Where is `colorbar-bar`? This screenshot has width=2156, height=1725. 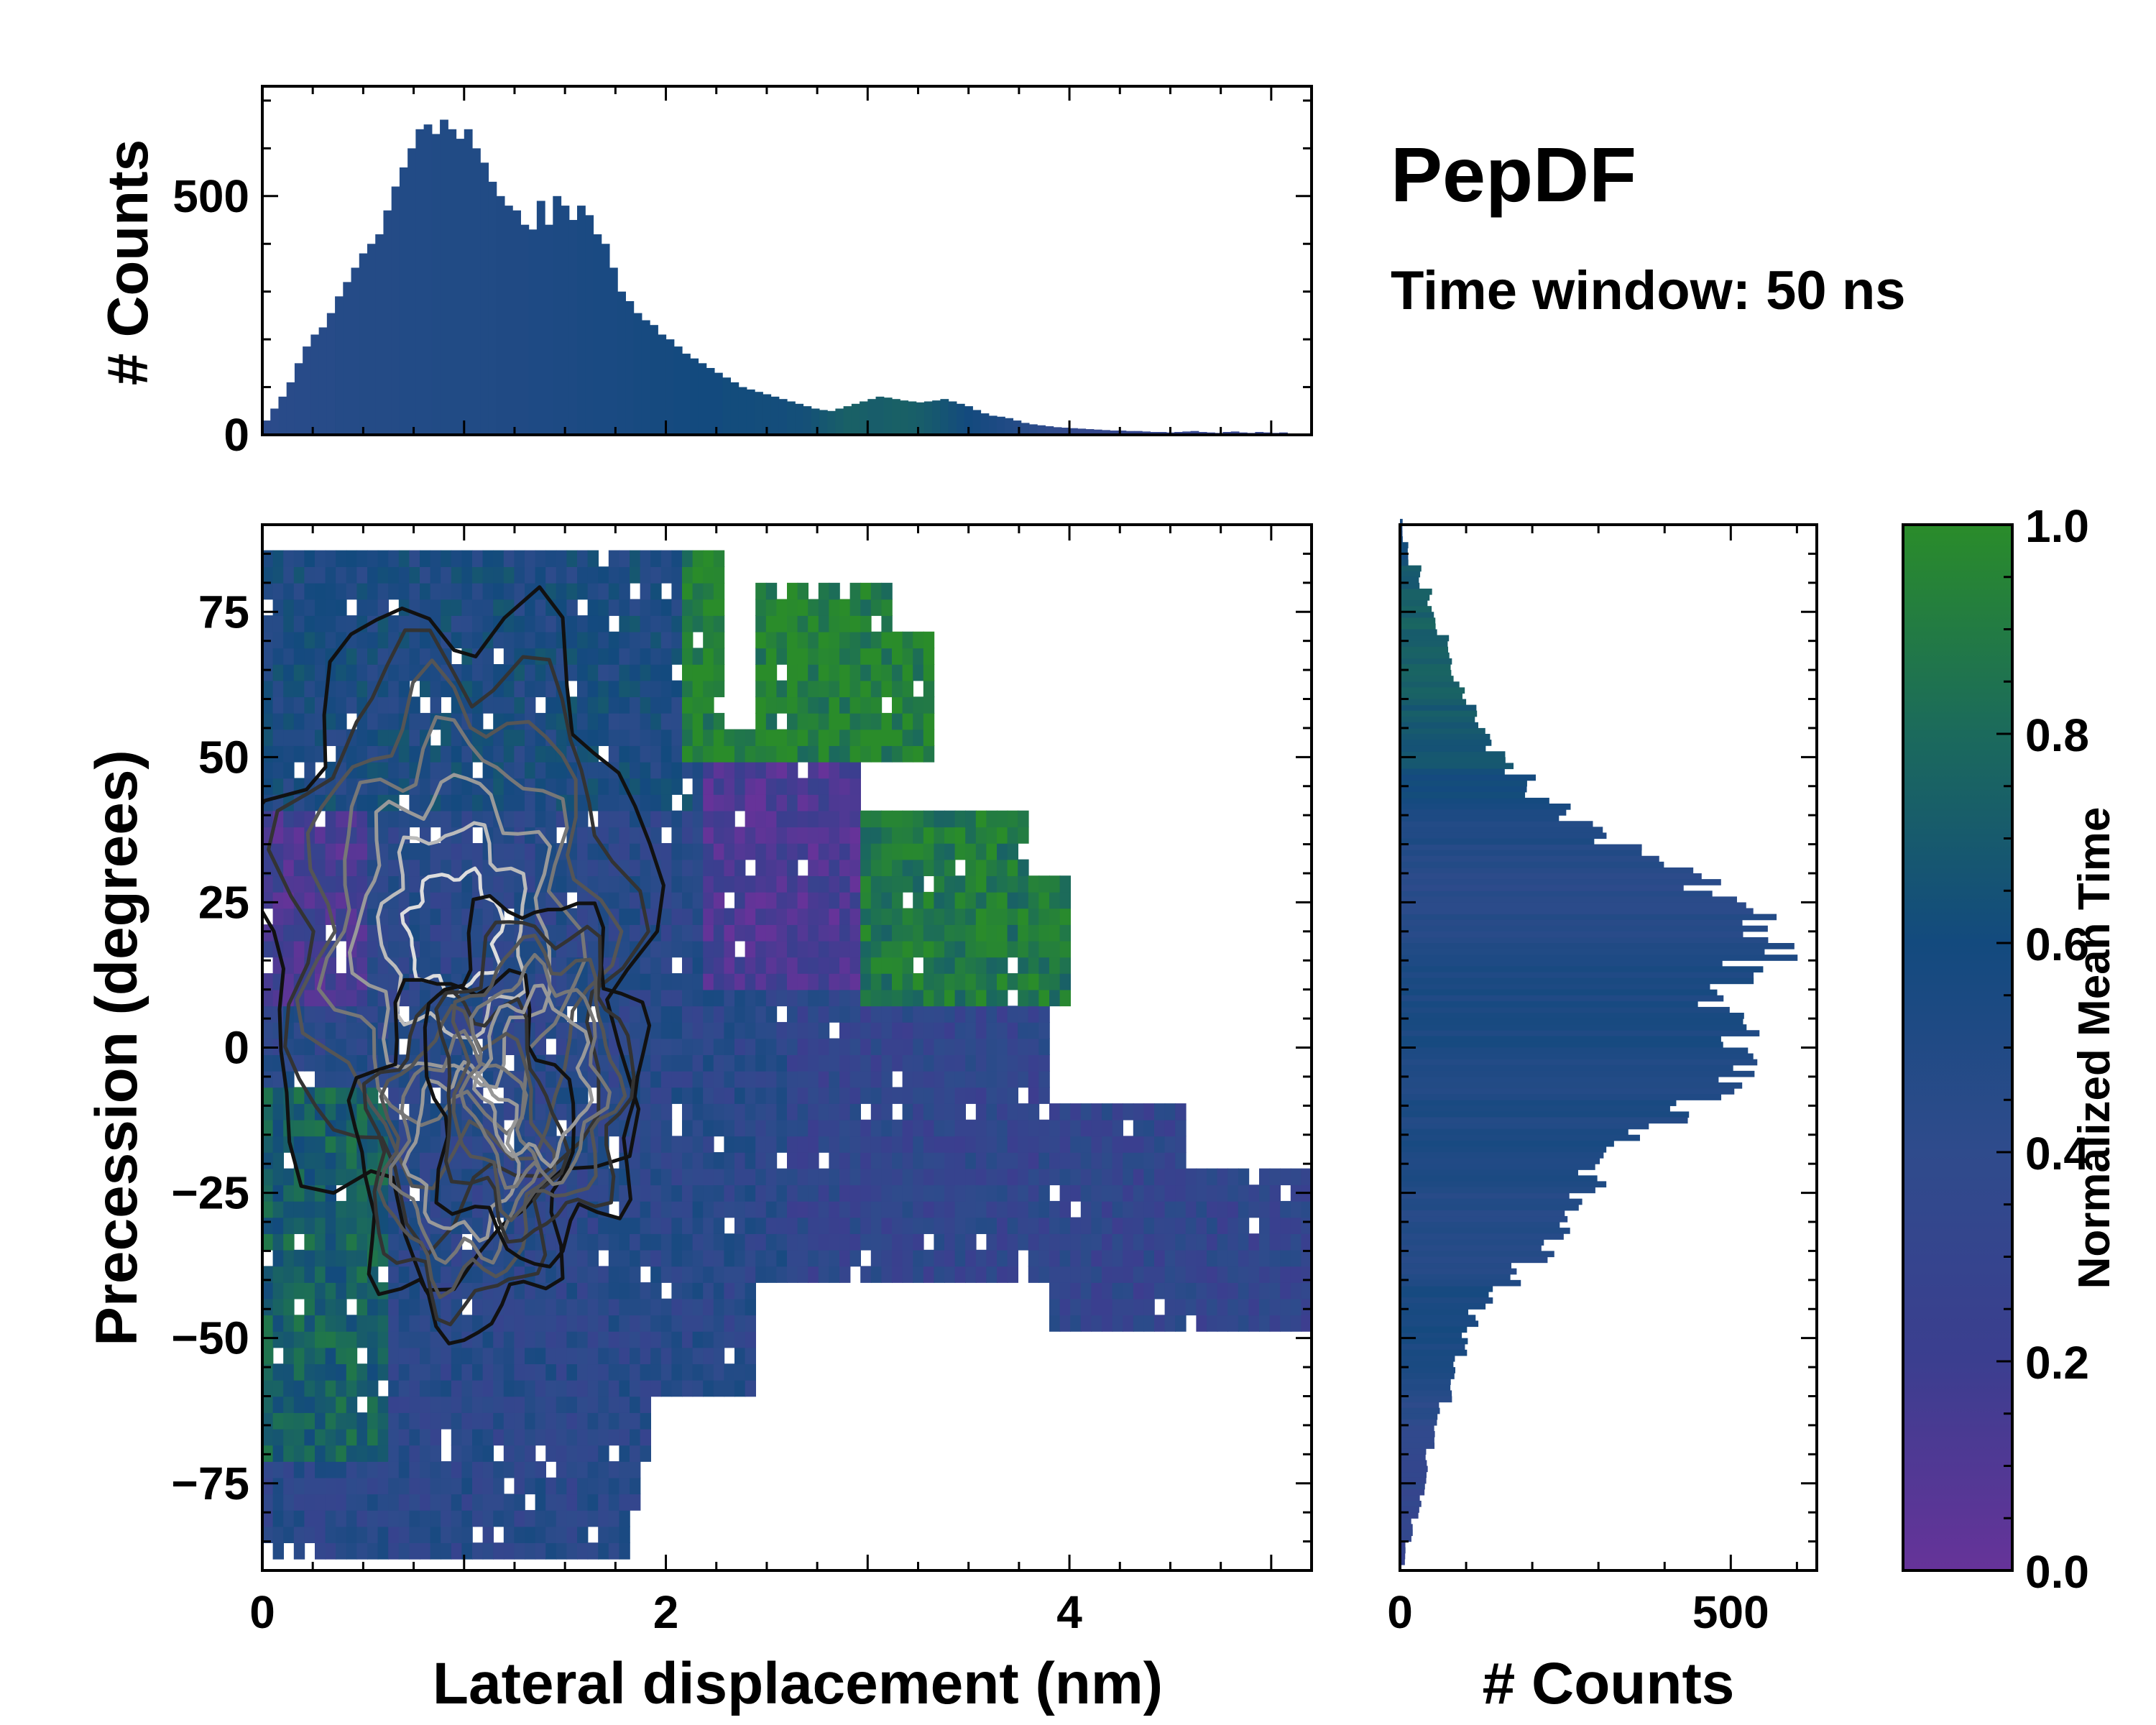 colorbar-bar is located at coordinates (1958, 1047).